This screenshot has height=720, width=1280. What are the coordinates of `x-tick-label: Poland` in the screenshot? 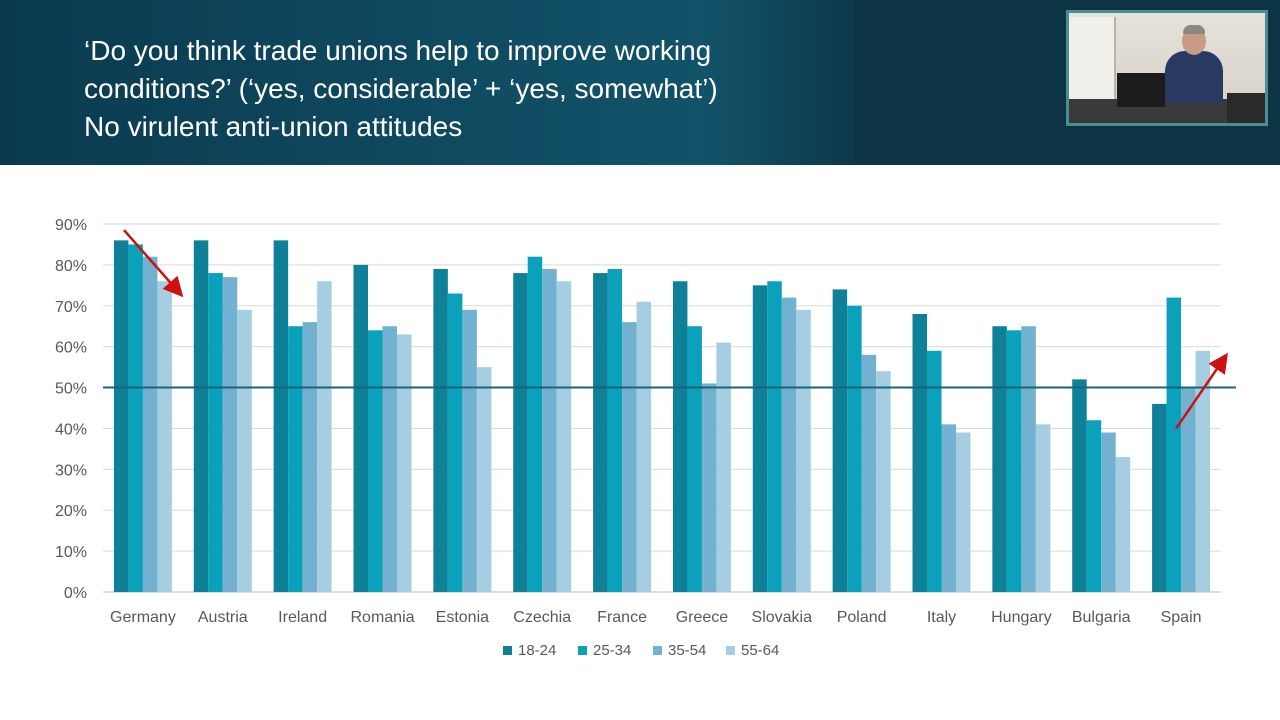 It's located at (862, 617).